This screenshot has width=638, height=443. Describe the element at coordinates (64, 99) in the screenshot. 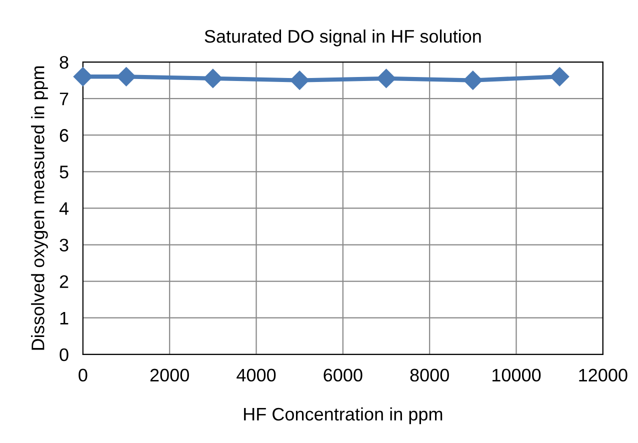

I see `y-tick-label: 7` at that location.